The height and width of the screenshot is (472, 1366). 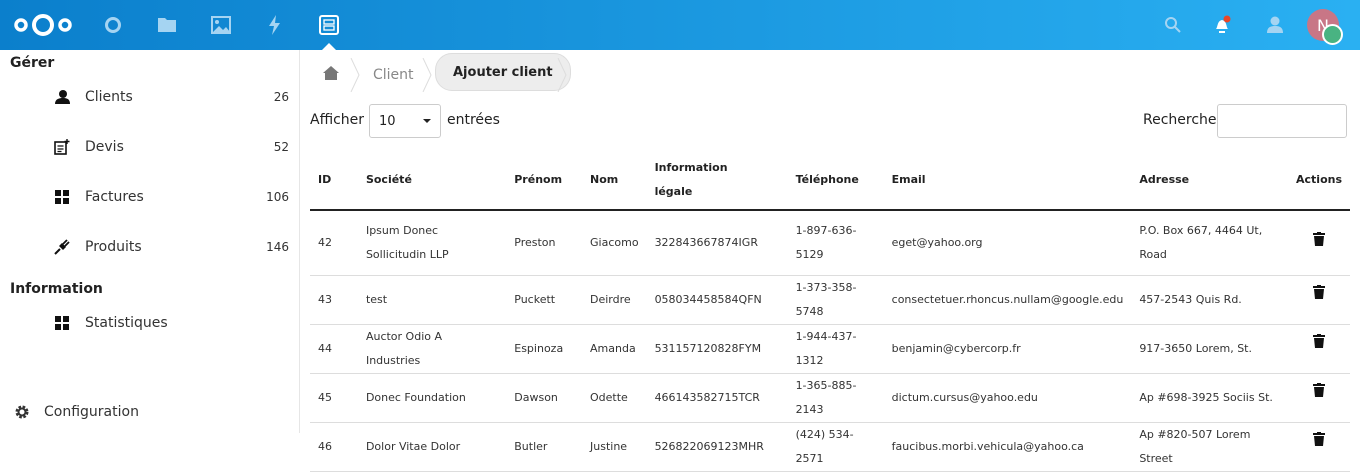 What do you see at coordinates (104, 147) in the screenshot?
I see `sidebar-item-label: Devis` at bounding box center [104, 147].